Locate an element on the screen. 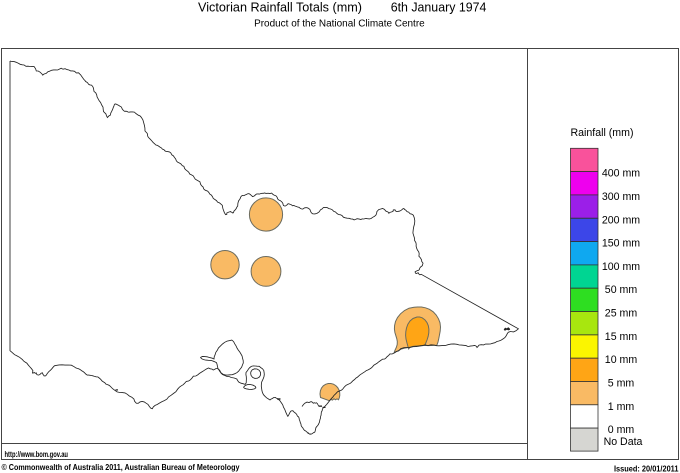 This screenshot has height=473, width=680. svg-text: 25 mm is located at coordinates (621, 314).